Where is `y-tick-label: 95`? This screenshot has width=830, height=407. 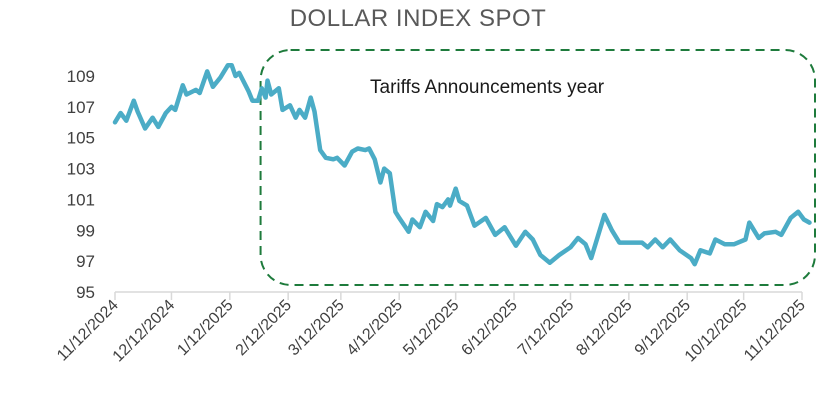 y-tick-label: 95 is located at coordinates (85, 292).